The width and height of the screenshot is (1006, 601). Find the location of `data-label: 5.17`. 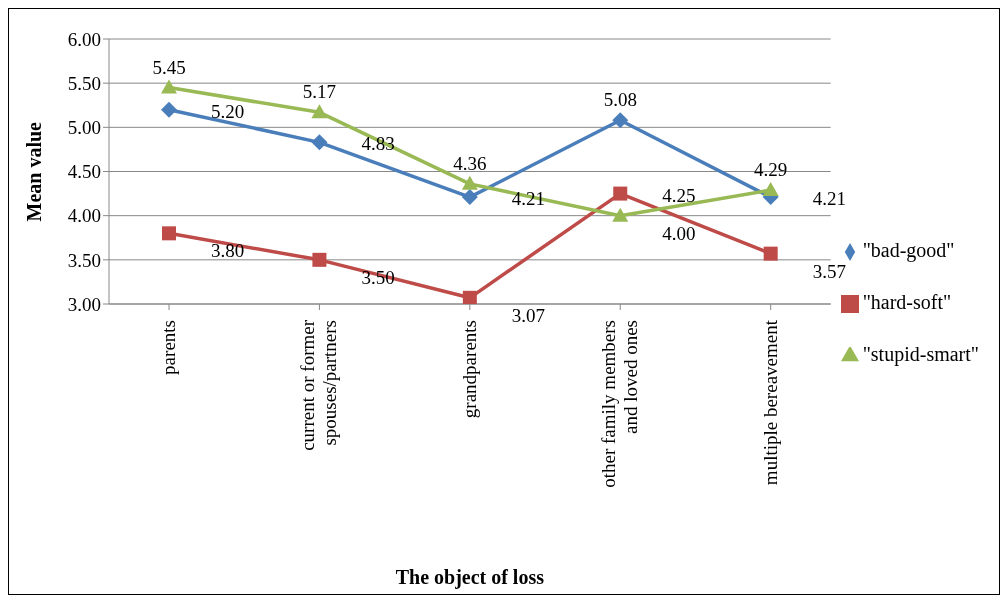

data-label: 5.17 is located at coordinates (319, 92).